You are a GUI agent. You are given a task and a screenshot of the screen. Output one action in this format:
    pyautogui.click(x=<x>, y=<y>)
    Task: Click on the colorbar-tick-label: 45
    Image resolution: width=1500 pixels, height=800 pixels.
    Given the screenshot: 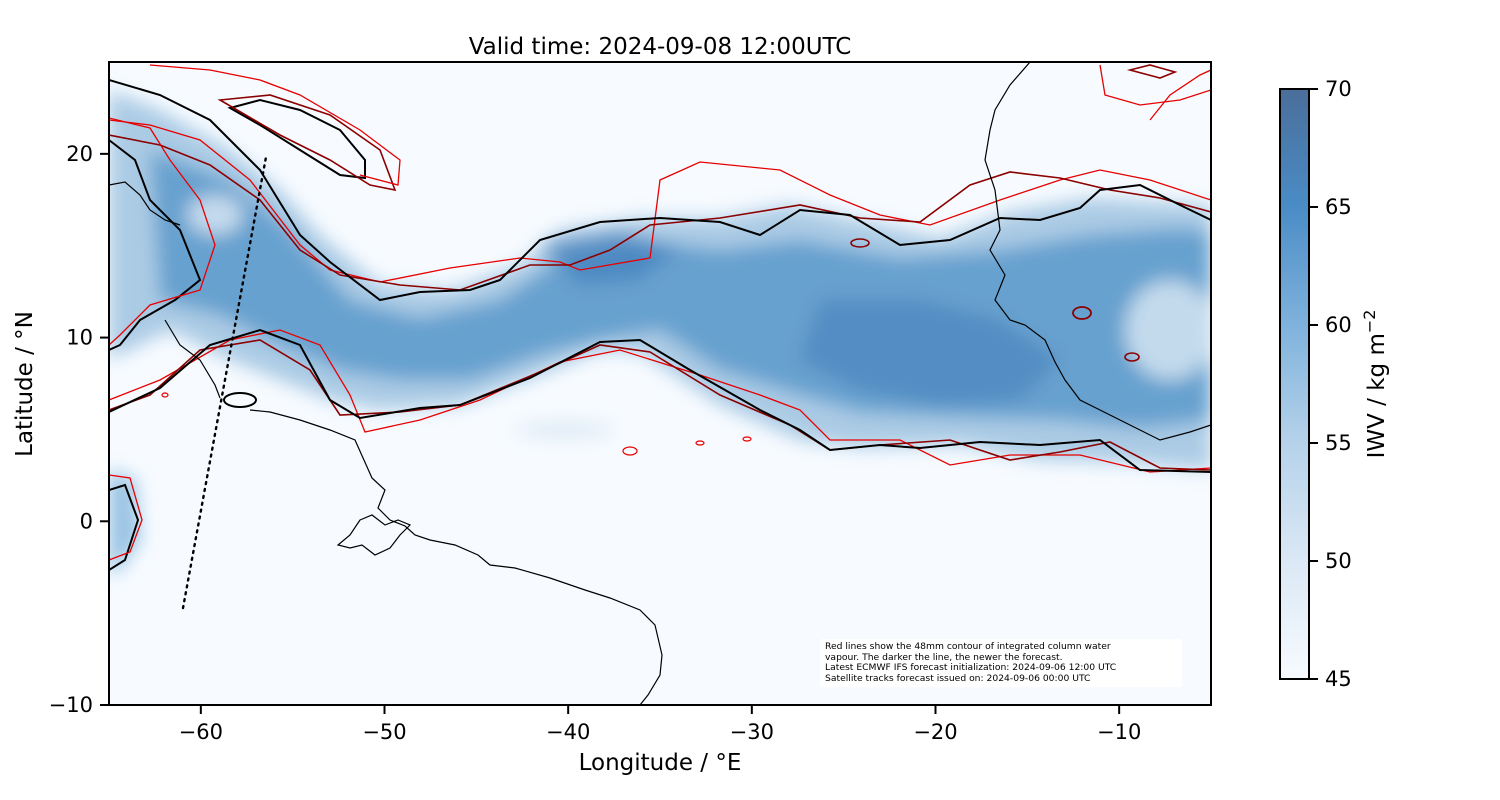 What is the action you would take?
    pyautogui.click(x=1338, y=679)
    